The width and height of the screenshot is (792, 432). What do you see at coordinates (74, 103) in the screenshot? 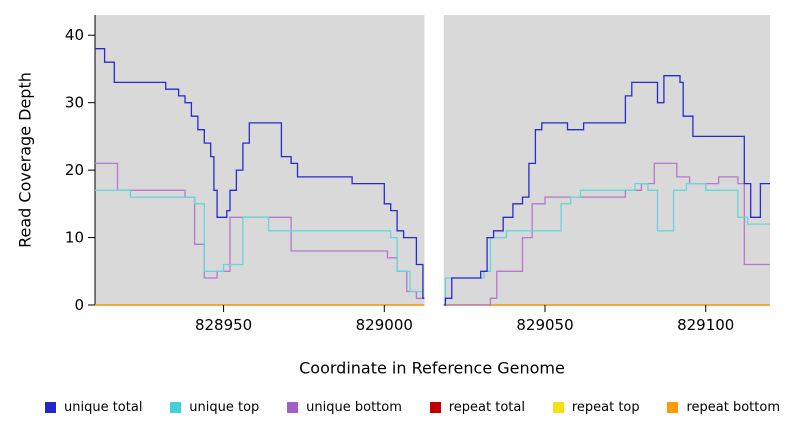
I see `y-tick-label: 30` at bounding box center [74, 103].